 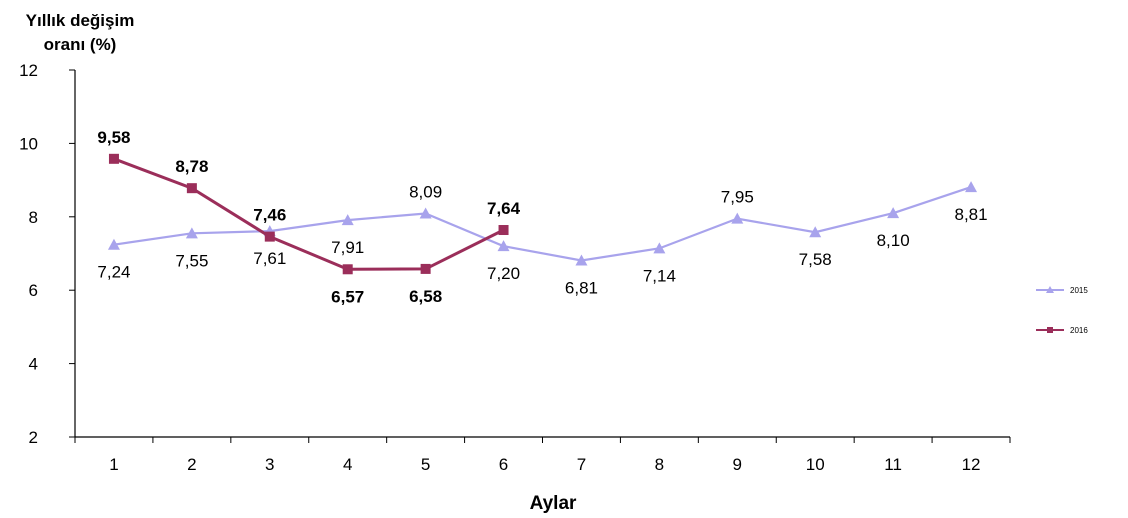 I want to click on legend: 2015 2016, so click(x=1062, y=310).